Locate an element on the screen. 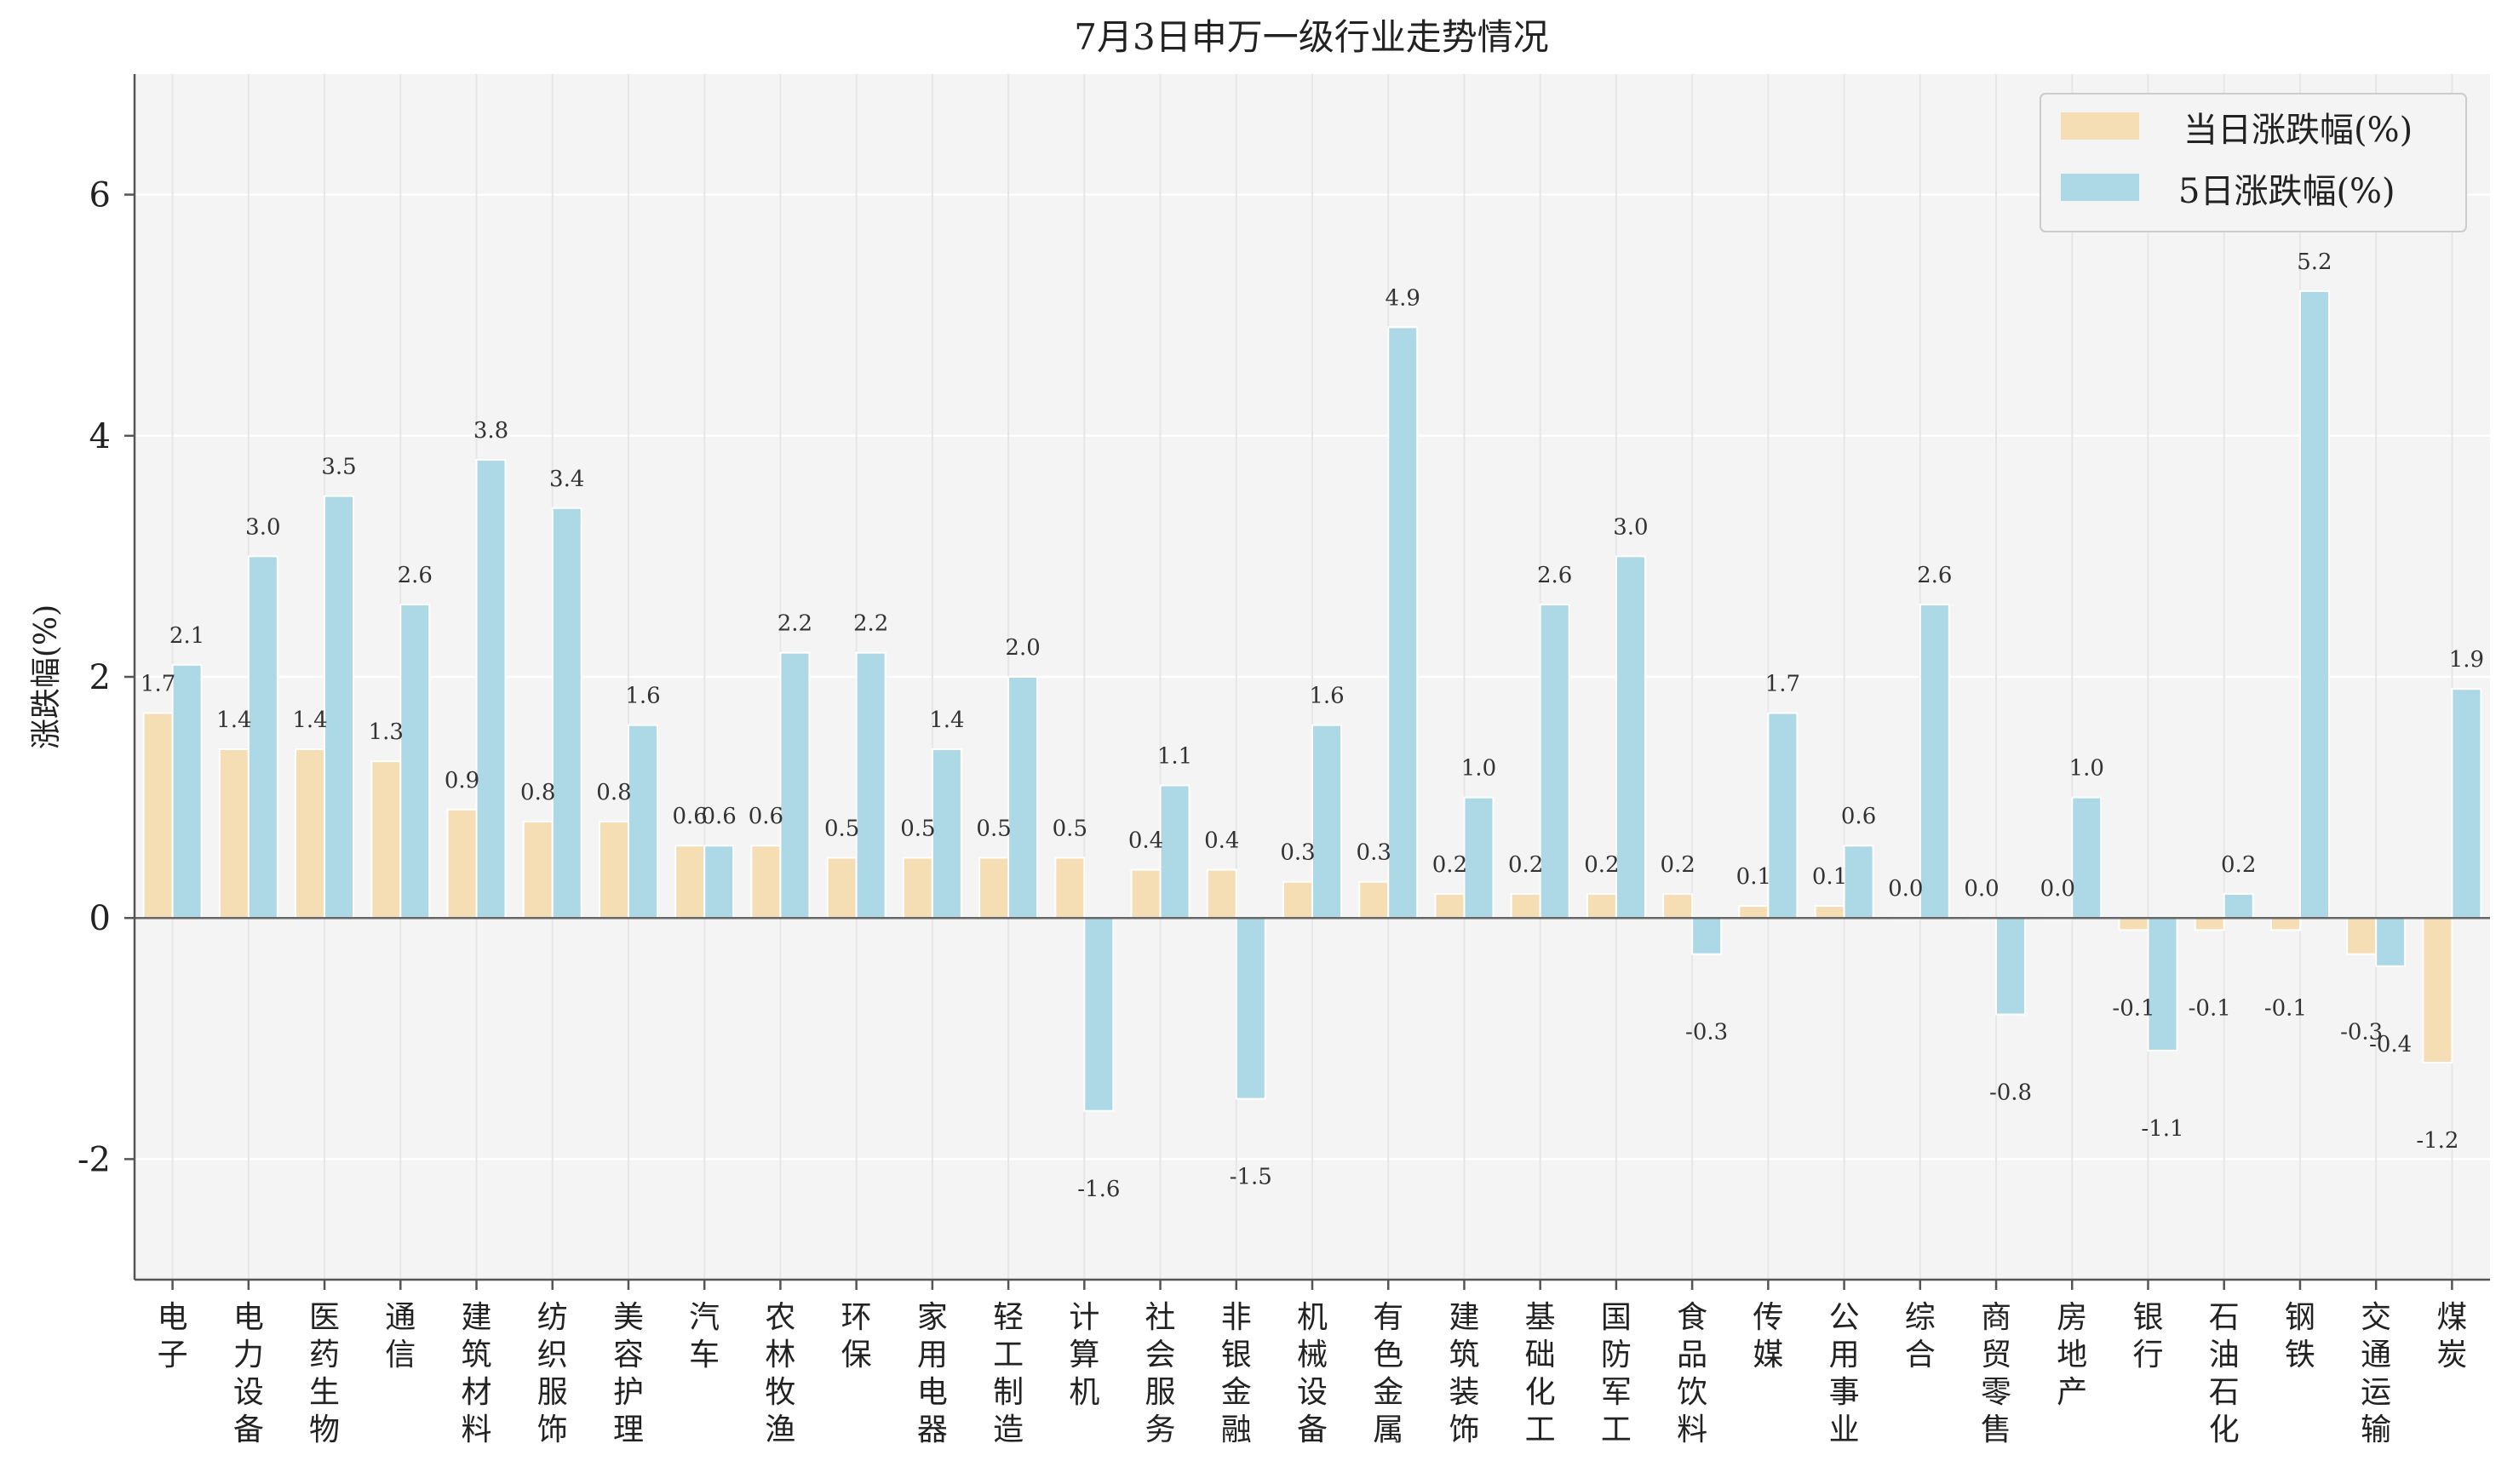 The image size is (2513, 1484). x-tick-label: 综合 is located at coordinates (1921, 1336).